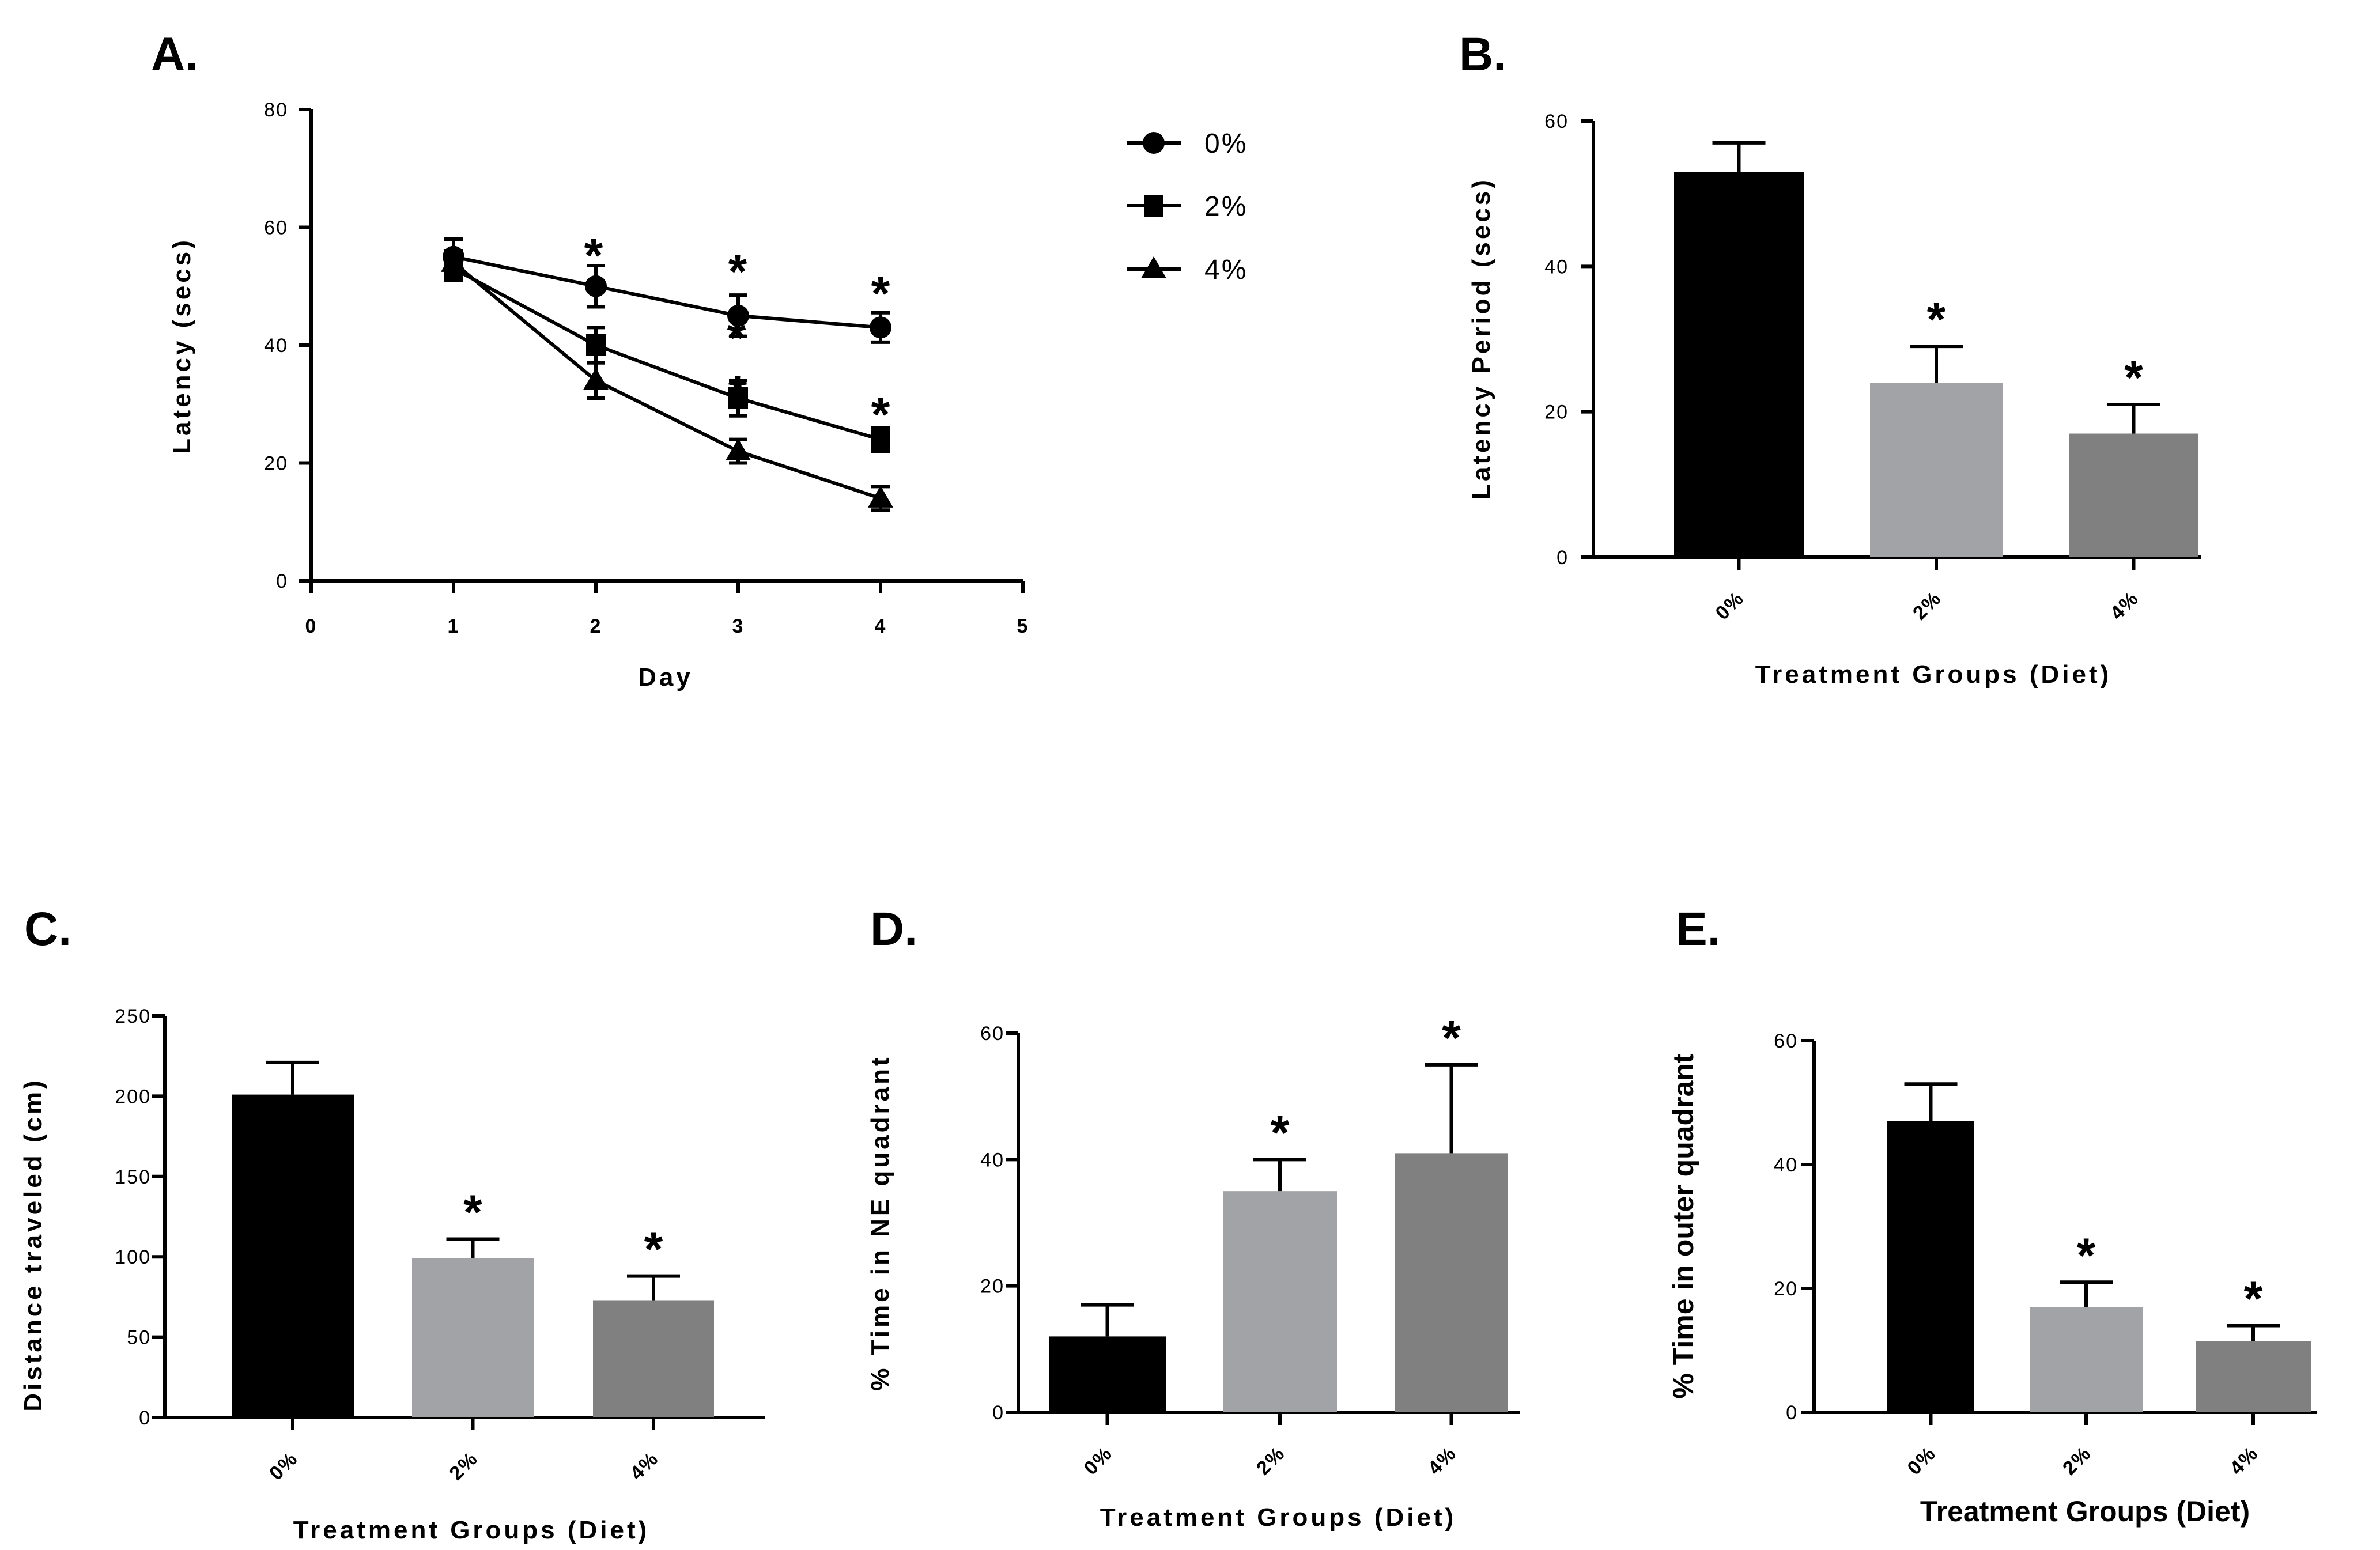 The height and width of the screenshot is (1550, 2380). Describe the element at coordinates (1483, 54) in the screenshot. I see `panel-label: B.` at that location.